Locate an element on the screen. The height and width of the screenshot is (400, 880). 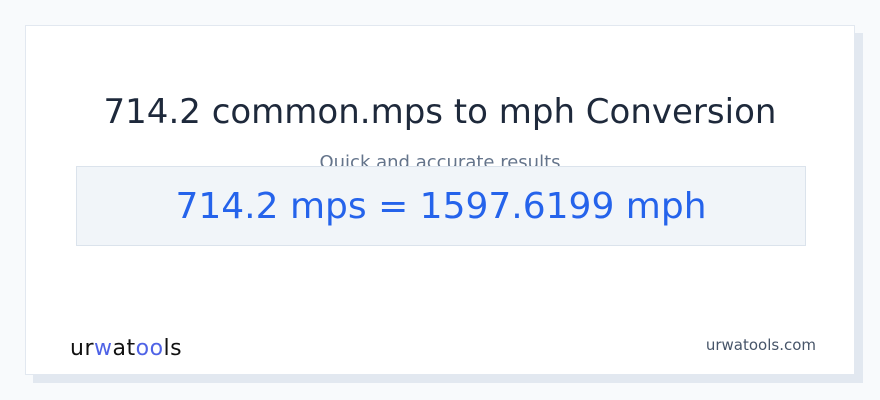
urwatools-logo: urwatools is located at coordinates (126, 348).